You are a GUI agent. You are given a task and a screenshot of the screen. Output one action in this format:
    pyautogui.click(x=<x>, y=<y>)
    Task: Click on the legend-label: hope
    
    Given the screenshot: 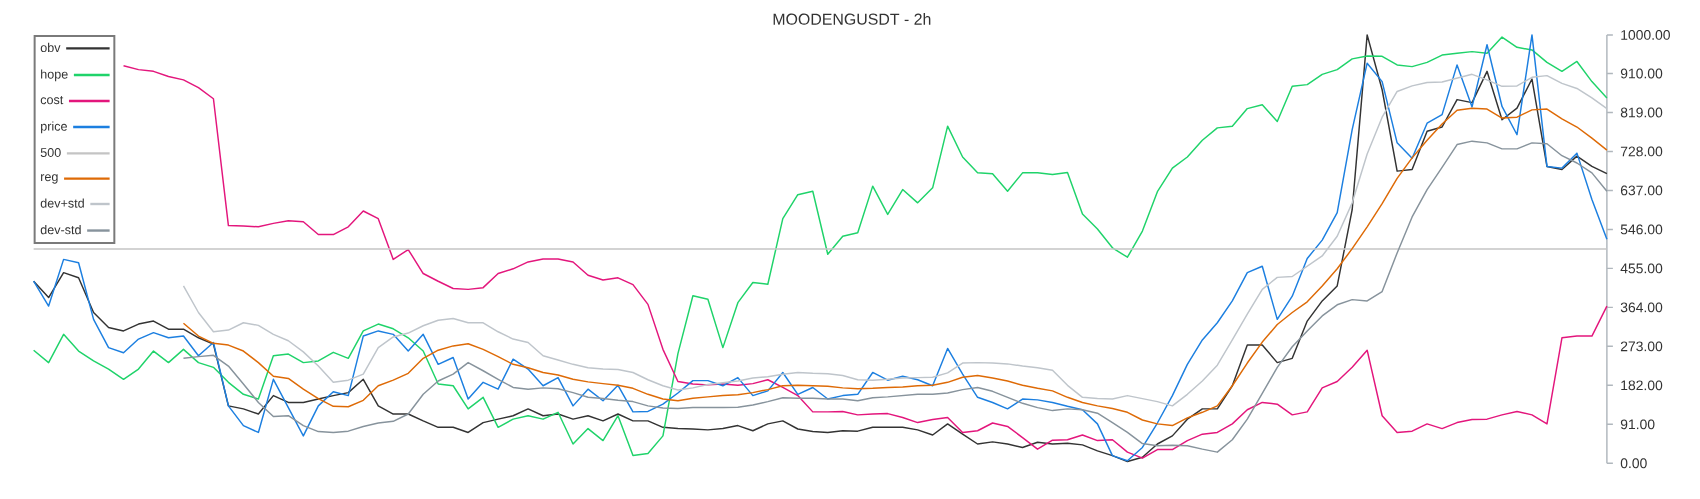 What is the action you would take?
    pyautogui.click(x=54, y=75)
    